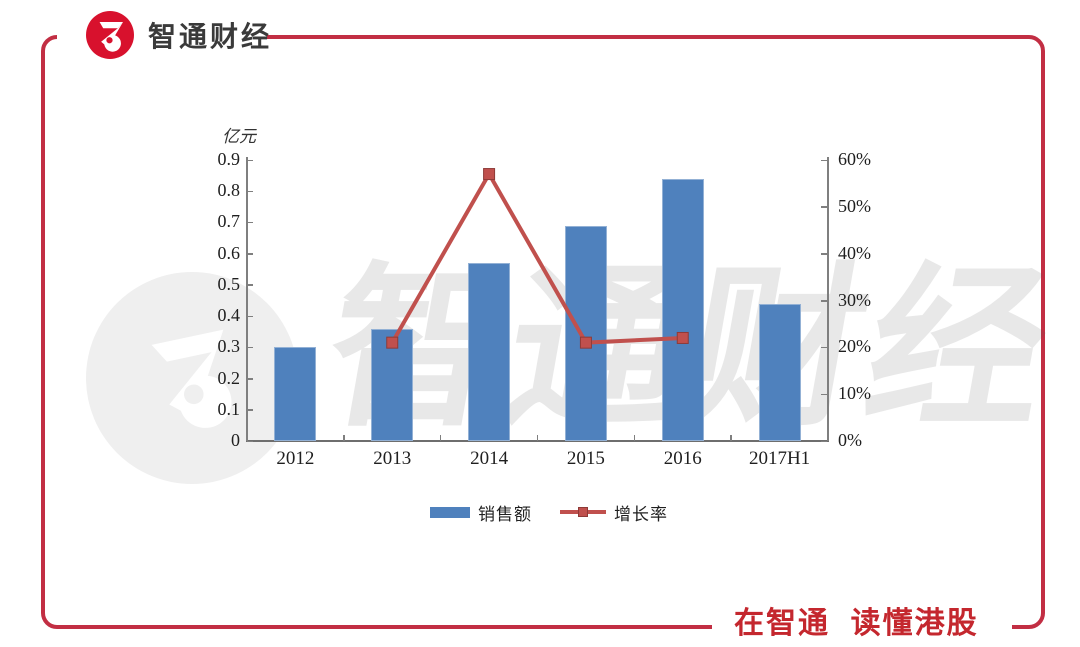  I want to click on right-axis-line, so click(828, 299).